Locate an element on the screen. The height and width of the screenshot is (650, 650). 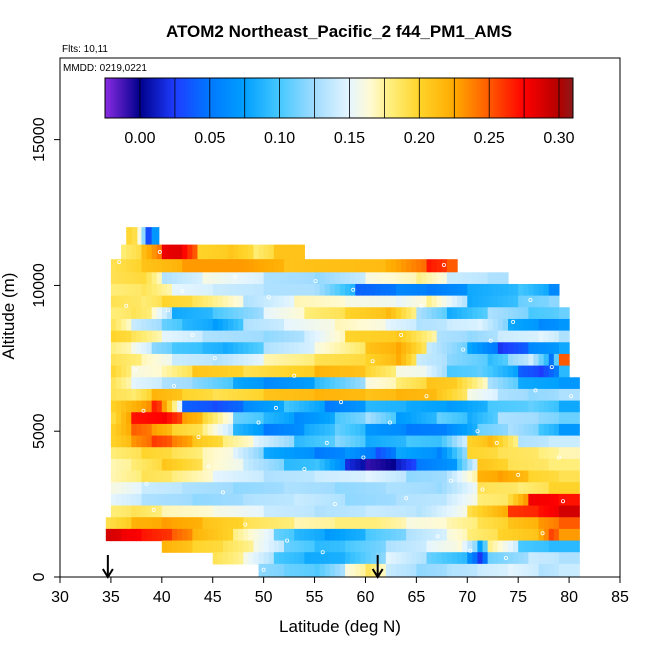
colorbar-tick-lines is located at coordinates (339, 98).